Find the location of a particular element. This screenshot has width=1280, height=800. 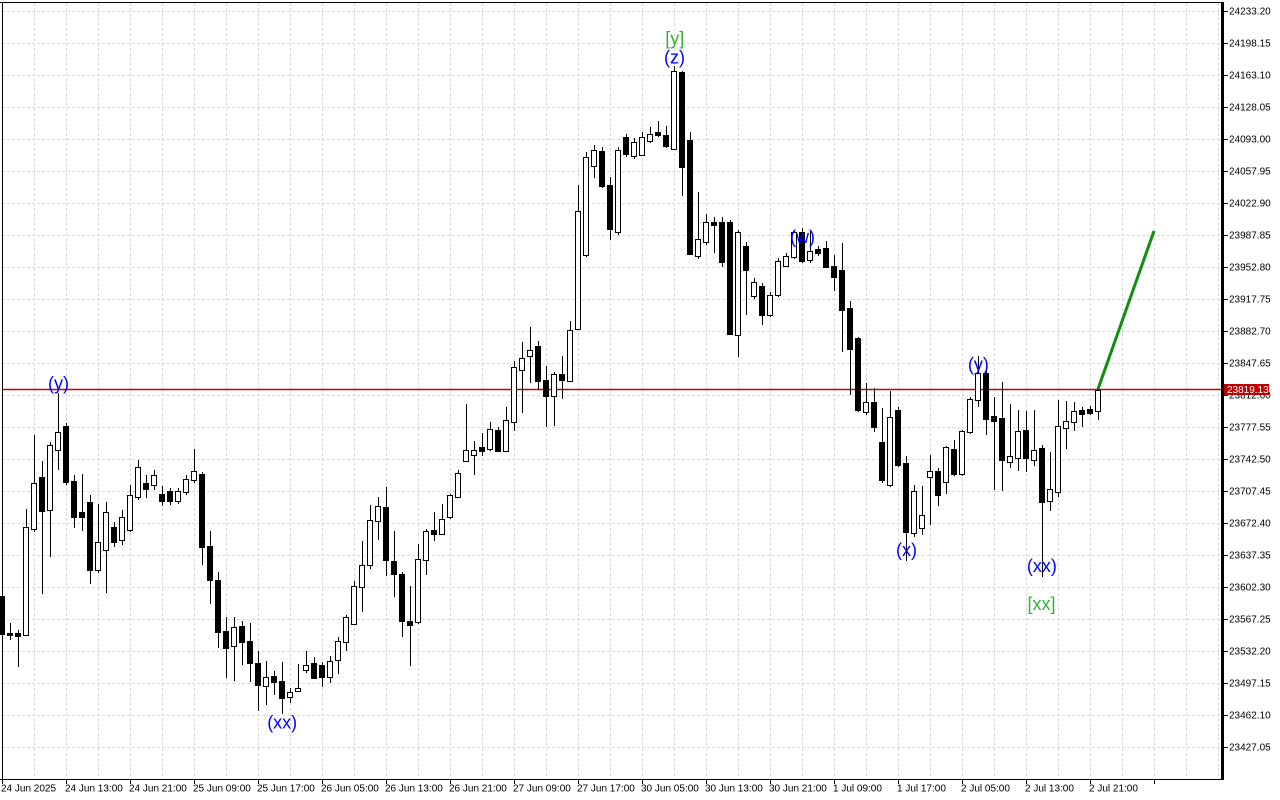

svg-text: 23742.50 is located at coordinates (1250, 460).